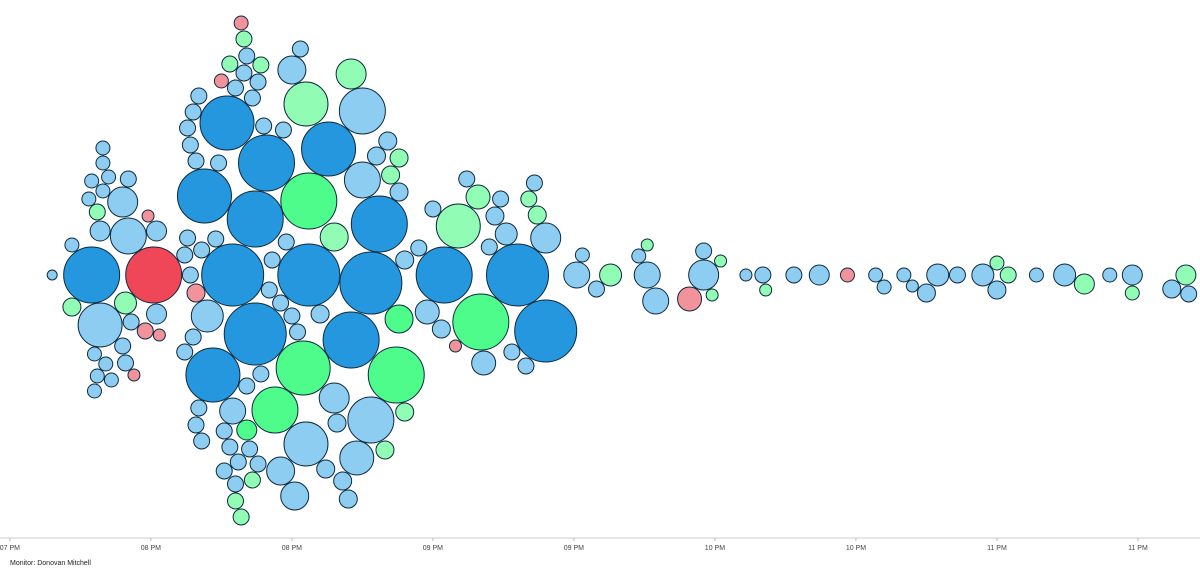  I want to click on x-tick-label: 07 PM, so click(10, 548).